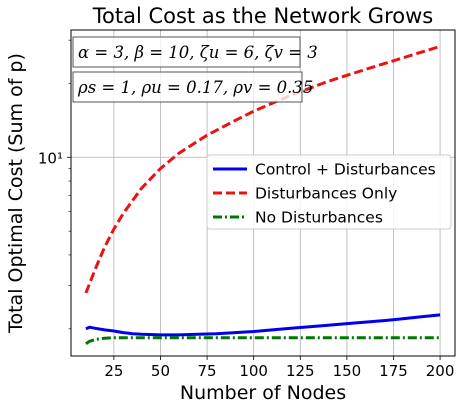 This screenshot has height=410, width=465. Describe the element at coordinates (207, 371) in the screenshot. I see `x-tick-label: 75` at that location.